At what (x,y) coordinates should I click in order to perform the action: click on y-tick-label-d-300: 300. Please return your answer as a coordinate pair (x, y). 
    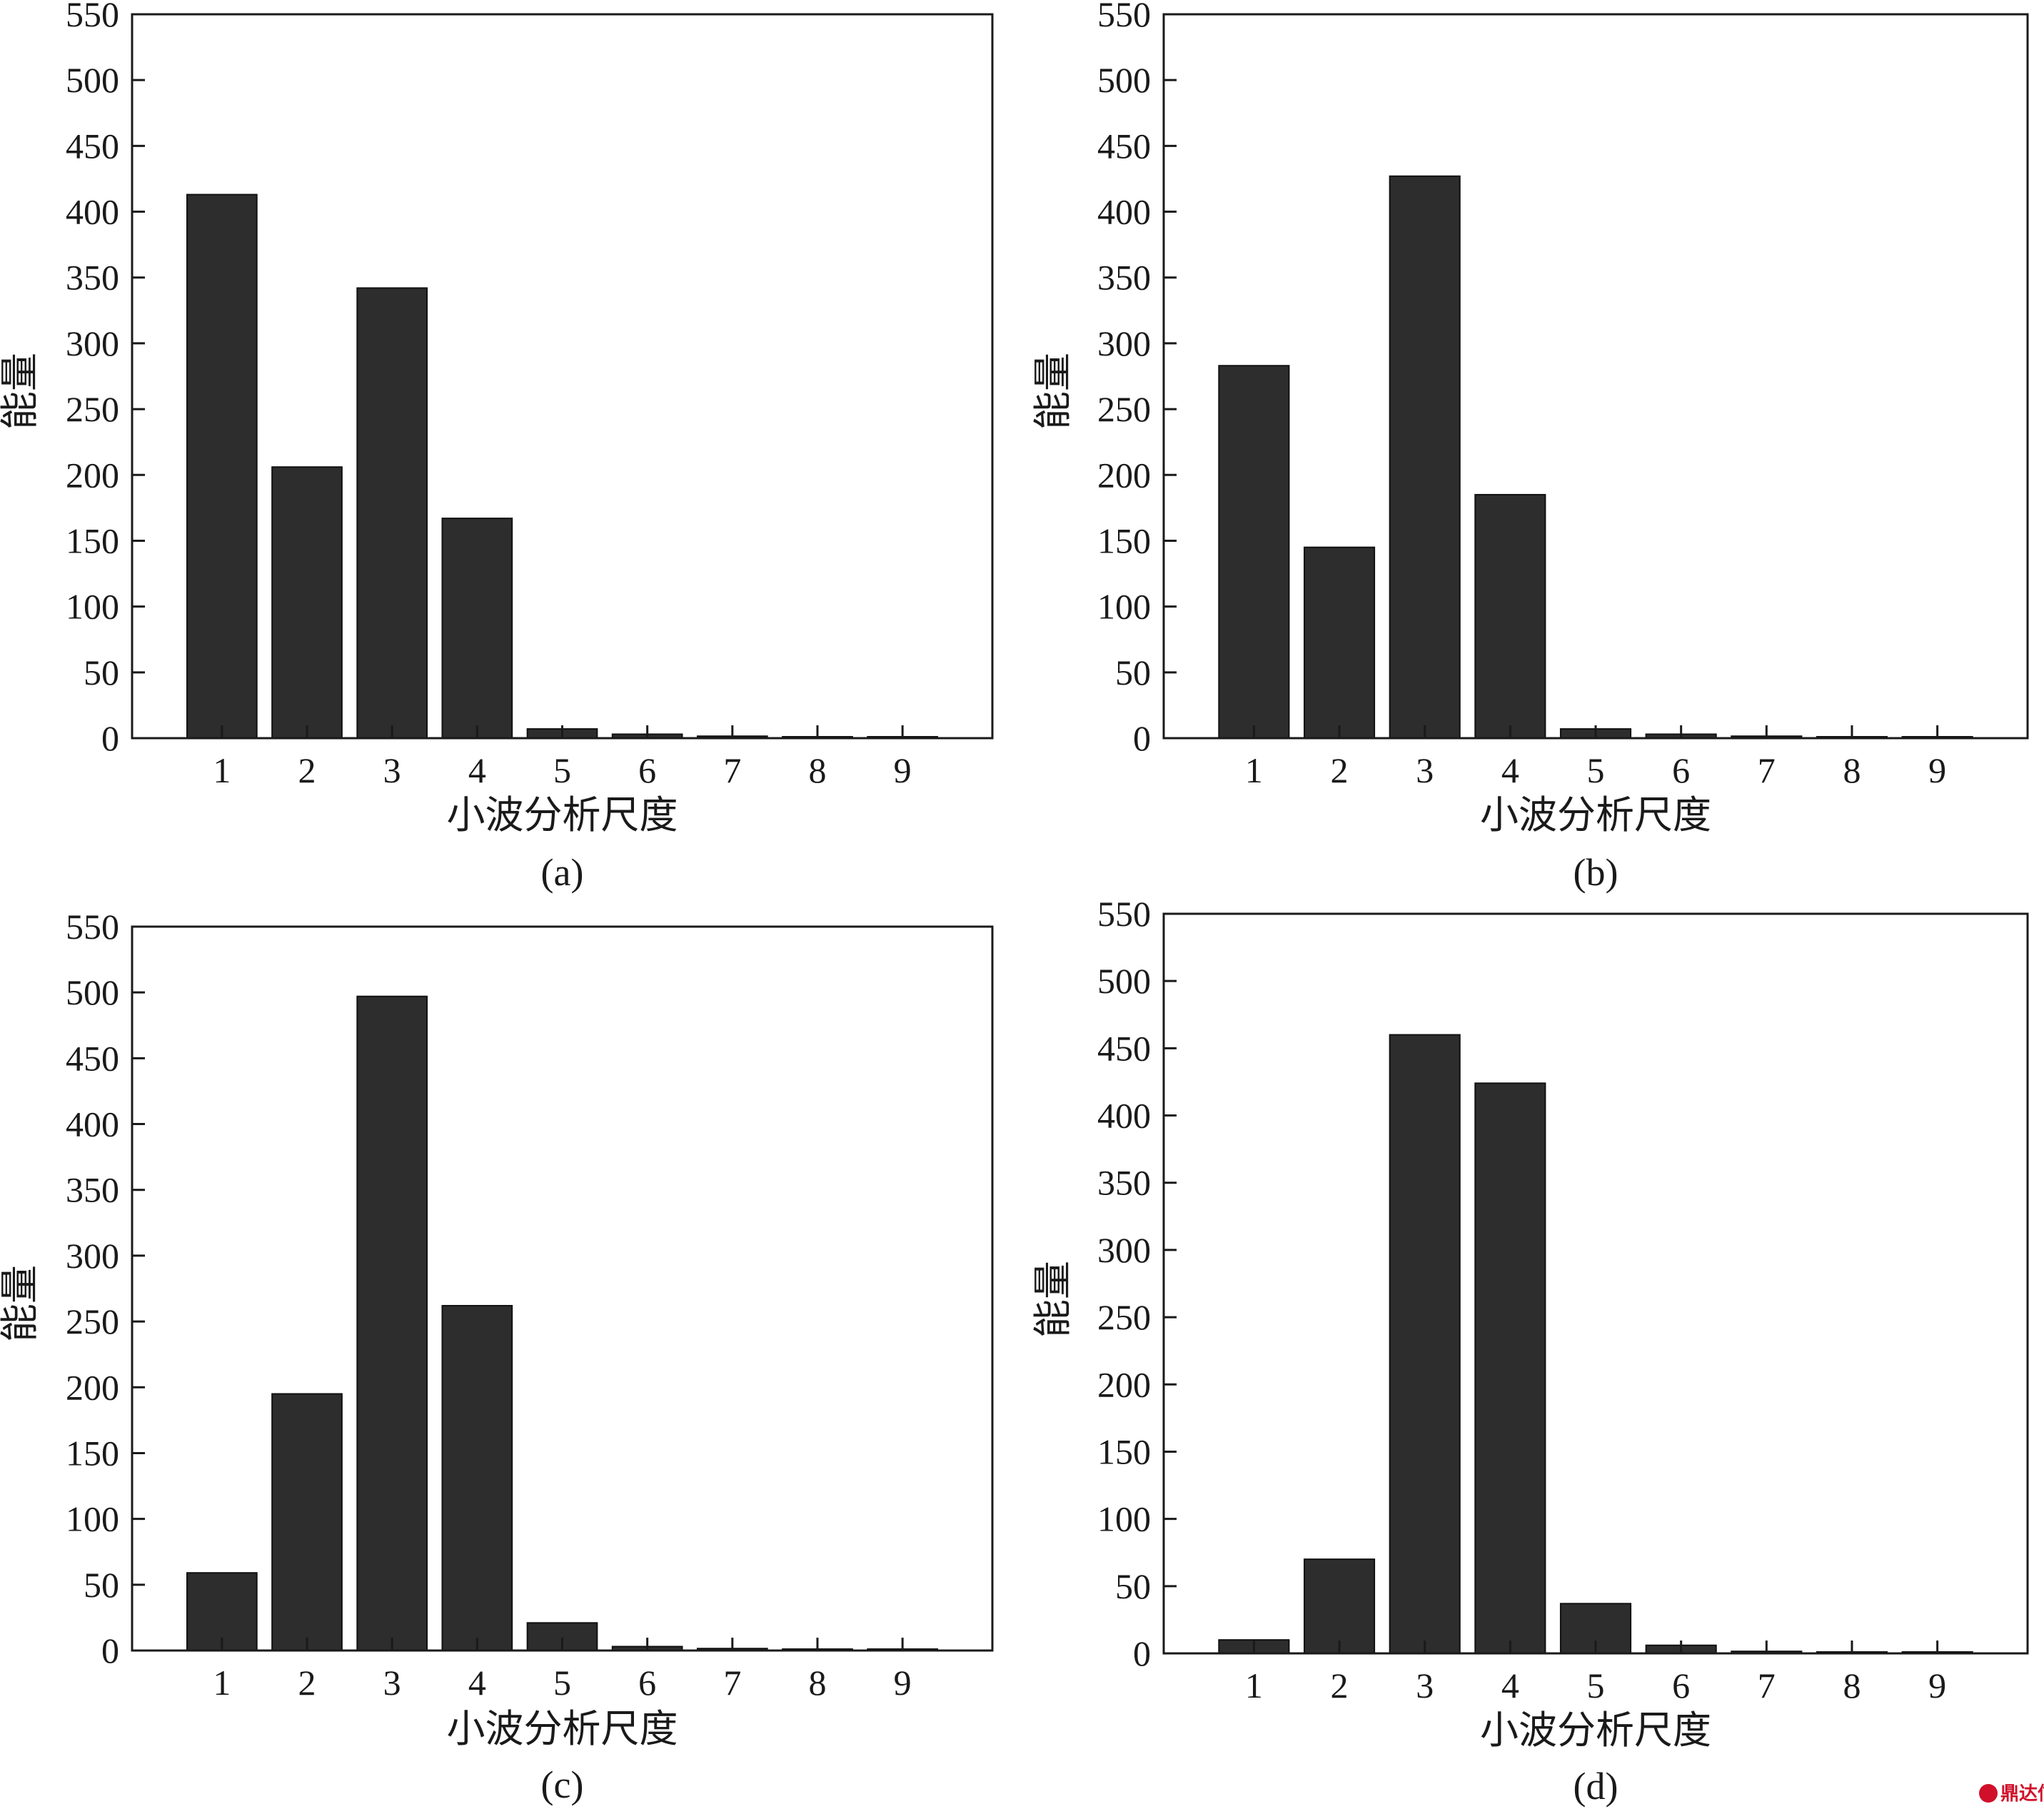
    Looking at the image, I should click on (1124, 1250).